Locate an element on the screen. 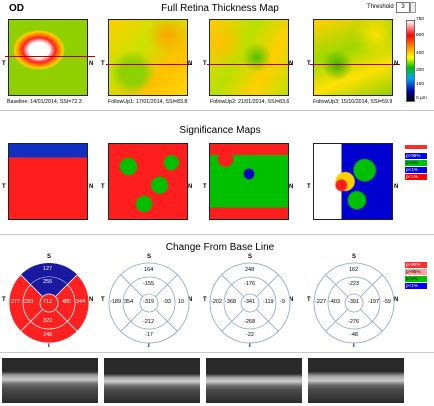  etdrs-grid-baseline is located at coordinates (49, 303).